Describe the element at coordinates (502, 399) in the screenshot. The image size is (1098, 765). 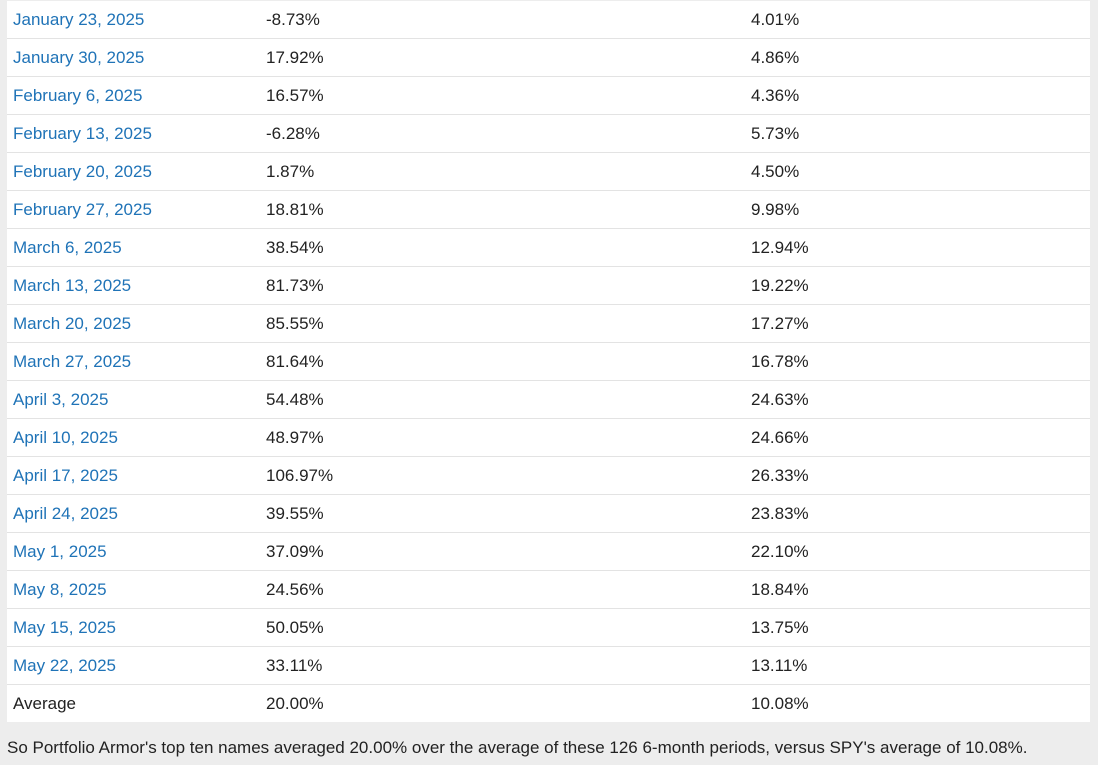
I see `portfolio-return-cell: 54.48%` at that location.